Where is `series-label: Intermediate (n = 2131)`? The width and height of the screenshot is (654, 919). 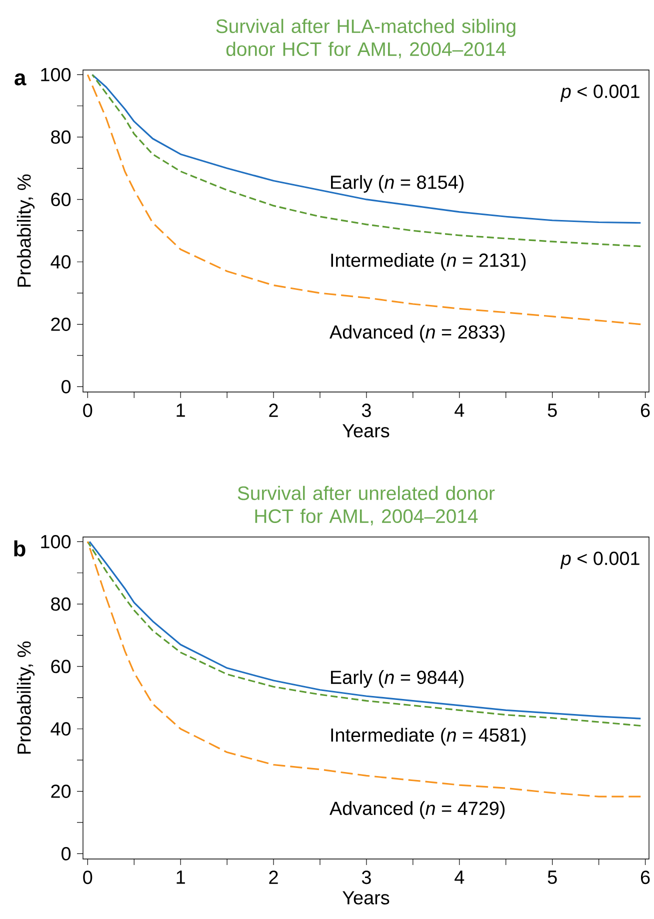
series-label: Intermediate (n = 2131) is located at coordinates (428, 262).